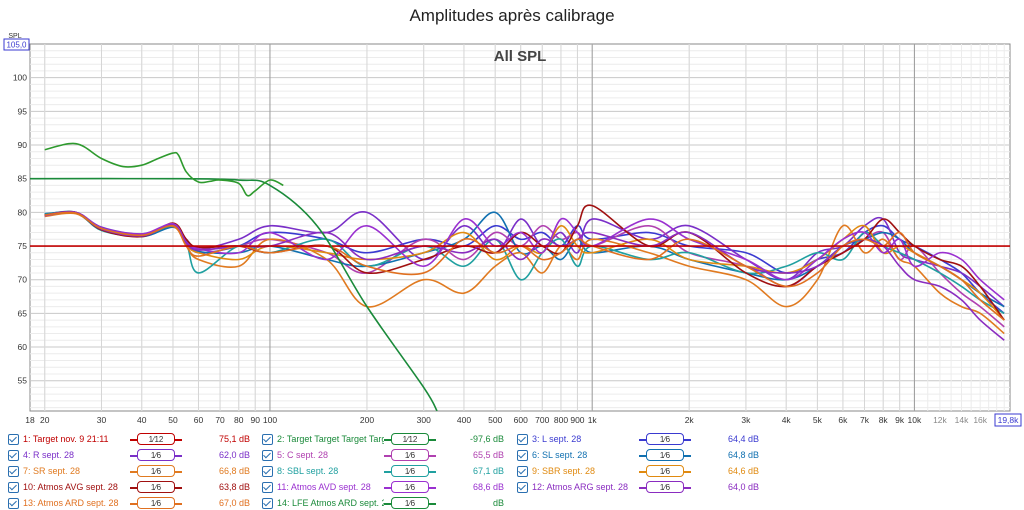 The width and height of the screenshot is (1024, 510). What do you see at coordinates (129, 503) in the screenshot?
I see `legend-item: 13: Atmos ARD sept. 28 1⁄6 67,0 dB` at bounding box center [129, 503].